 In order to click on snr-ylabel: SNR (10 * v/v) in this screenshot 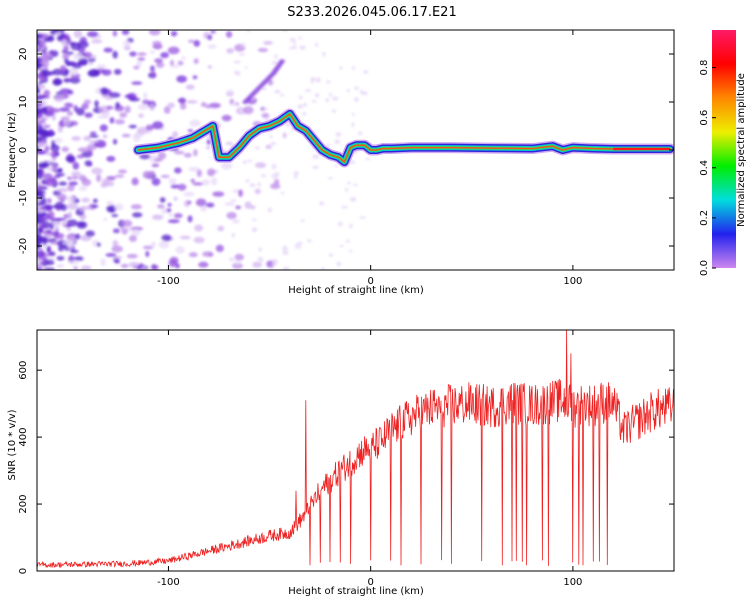, I will do `click(12, 444)`.